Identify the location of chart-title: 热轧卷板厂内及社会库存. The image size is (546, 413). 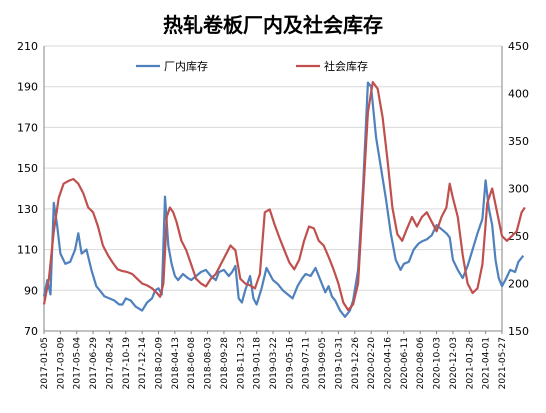
(273, 25).